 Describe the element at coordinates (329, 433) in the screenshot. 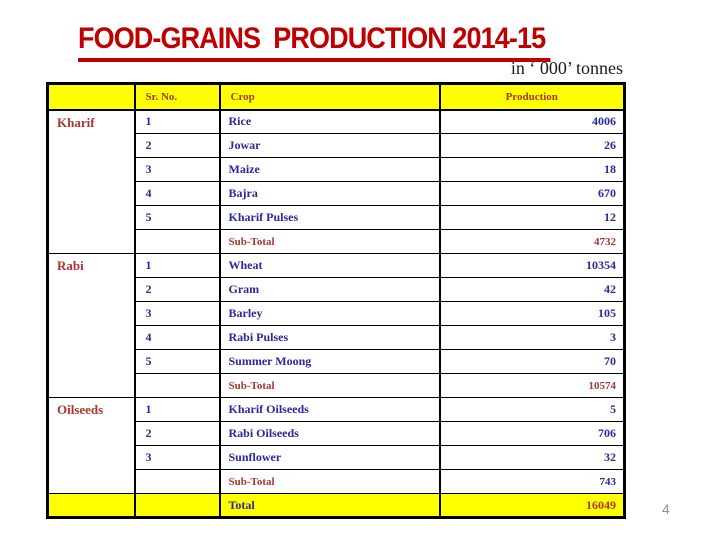

I see `crop-cell: Rabi Oilseeds` at that location.